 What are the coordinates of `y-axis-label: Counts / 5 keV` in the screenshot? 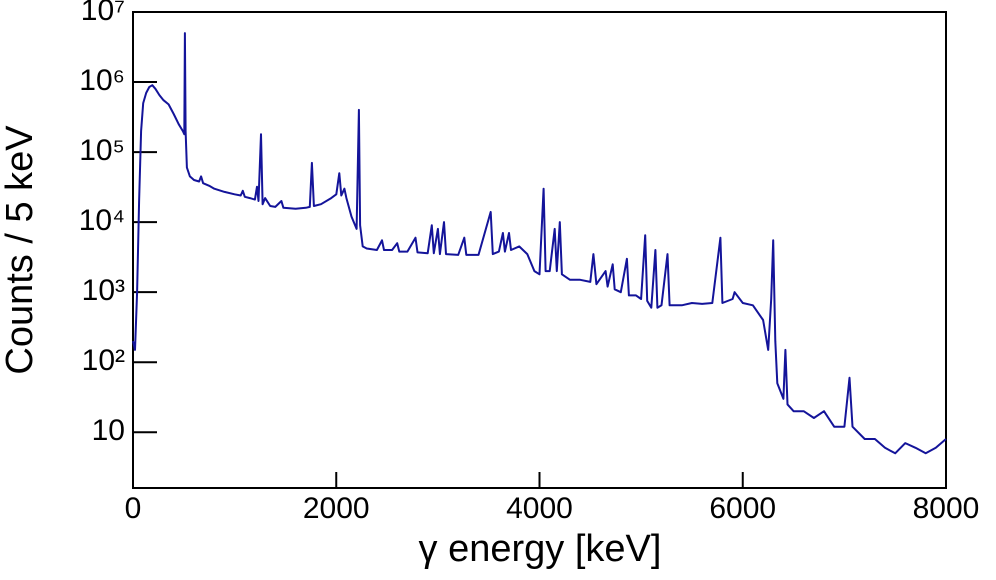 It's located at (20, 250).